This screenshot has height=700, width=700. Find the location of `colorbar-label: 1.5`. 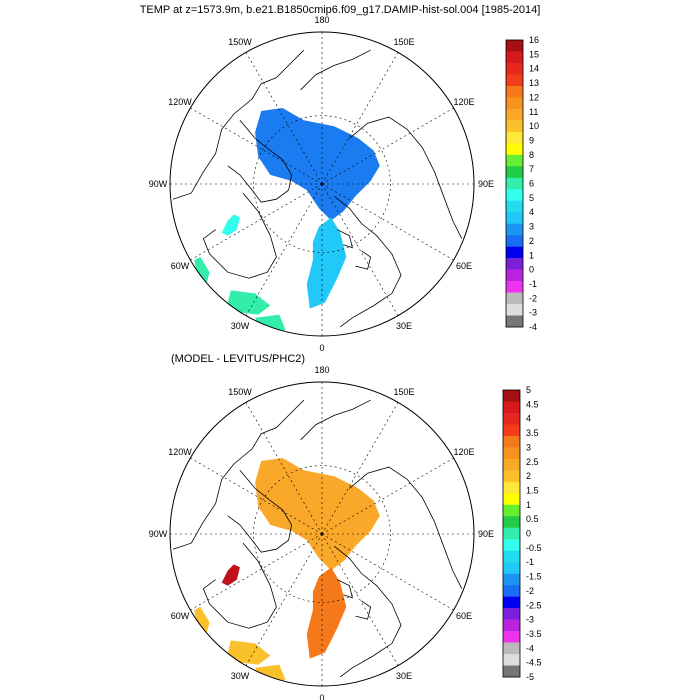

colorbar-label: 1.5 is located at coordinates (532, 490).